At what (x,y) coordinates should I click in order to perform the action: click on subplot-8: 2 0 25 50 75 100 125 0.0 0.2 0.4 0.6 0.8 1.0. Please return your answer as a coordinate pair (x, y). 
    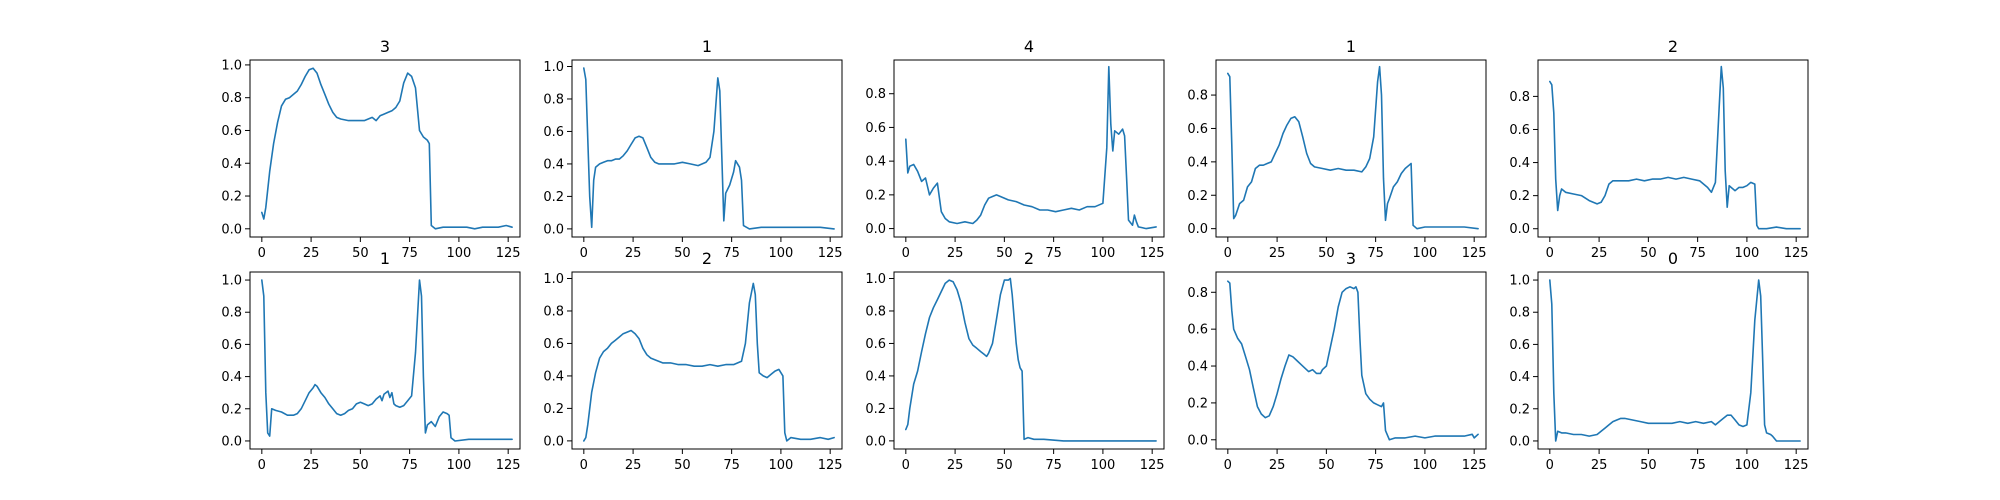
    Looking at the image, I should click on (1014, 361).